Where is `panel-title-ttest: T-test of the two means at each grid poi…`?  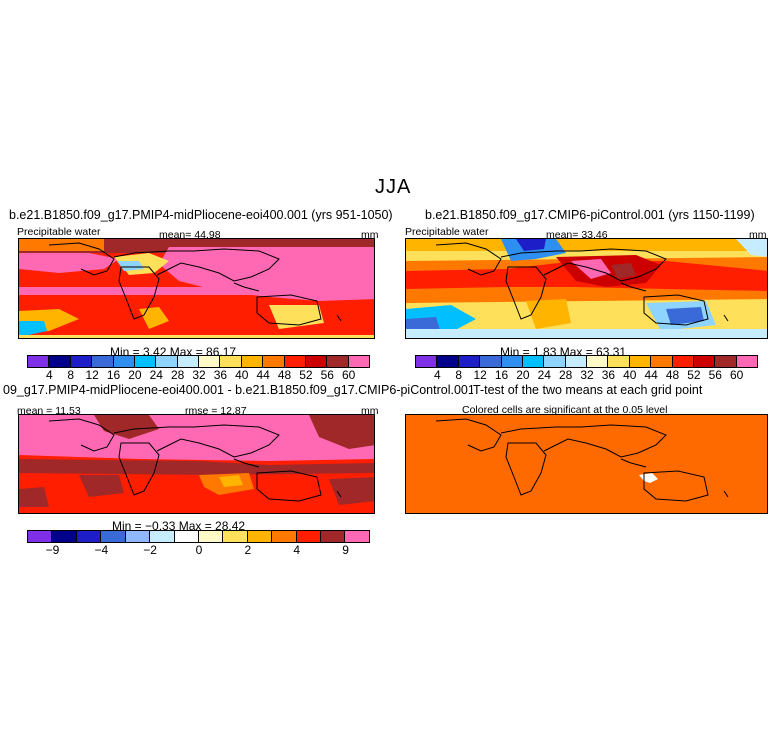
panel-title-ttest: T-test of the two means at each grid poi… is located at coordinates (588, 390).